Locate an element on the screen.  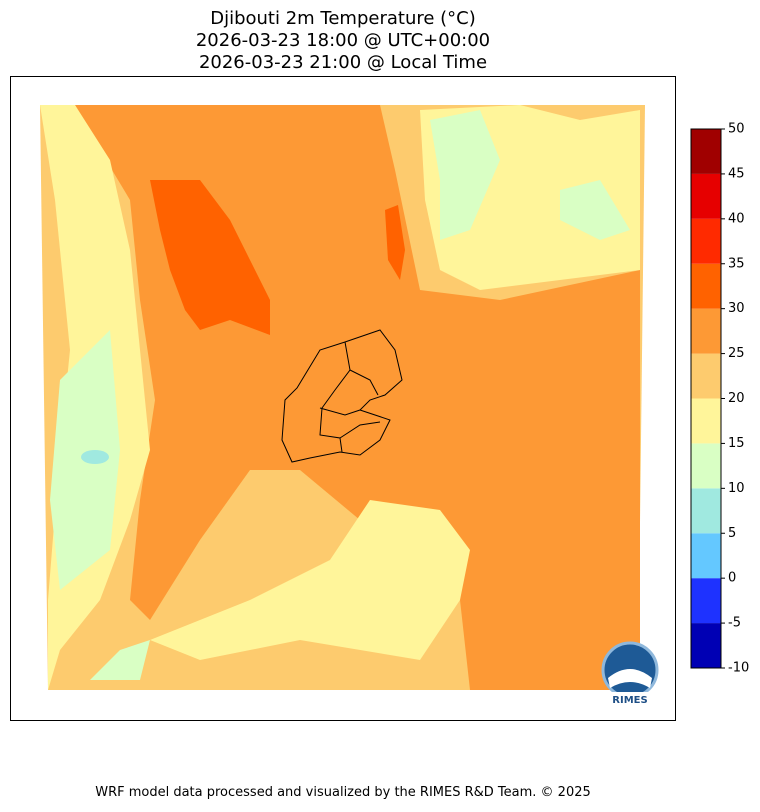
colorbar-tick-label: 35 is located at coordinates (736, 263).